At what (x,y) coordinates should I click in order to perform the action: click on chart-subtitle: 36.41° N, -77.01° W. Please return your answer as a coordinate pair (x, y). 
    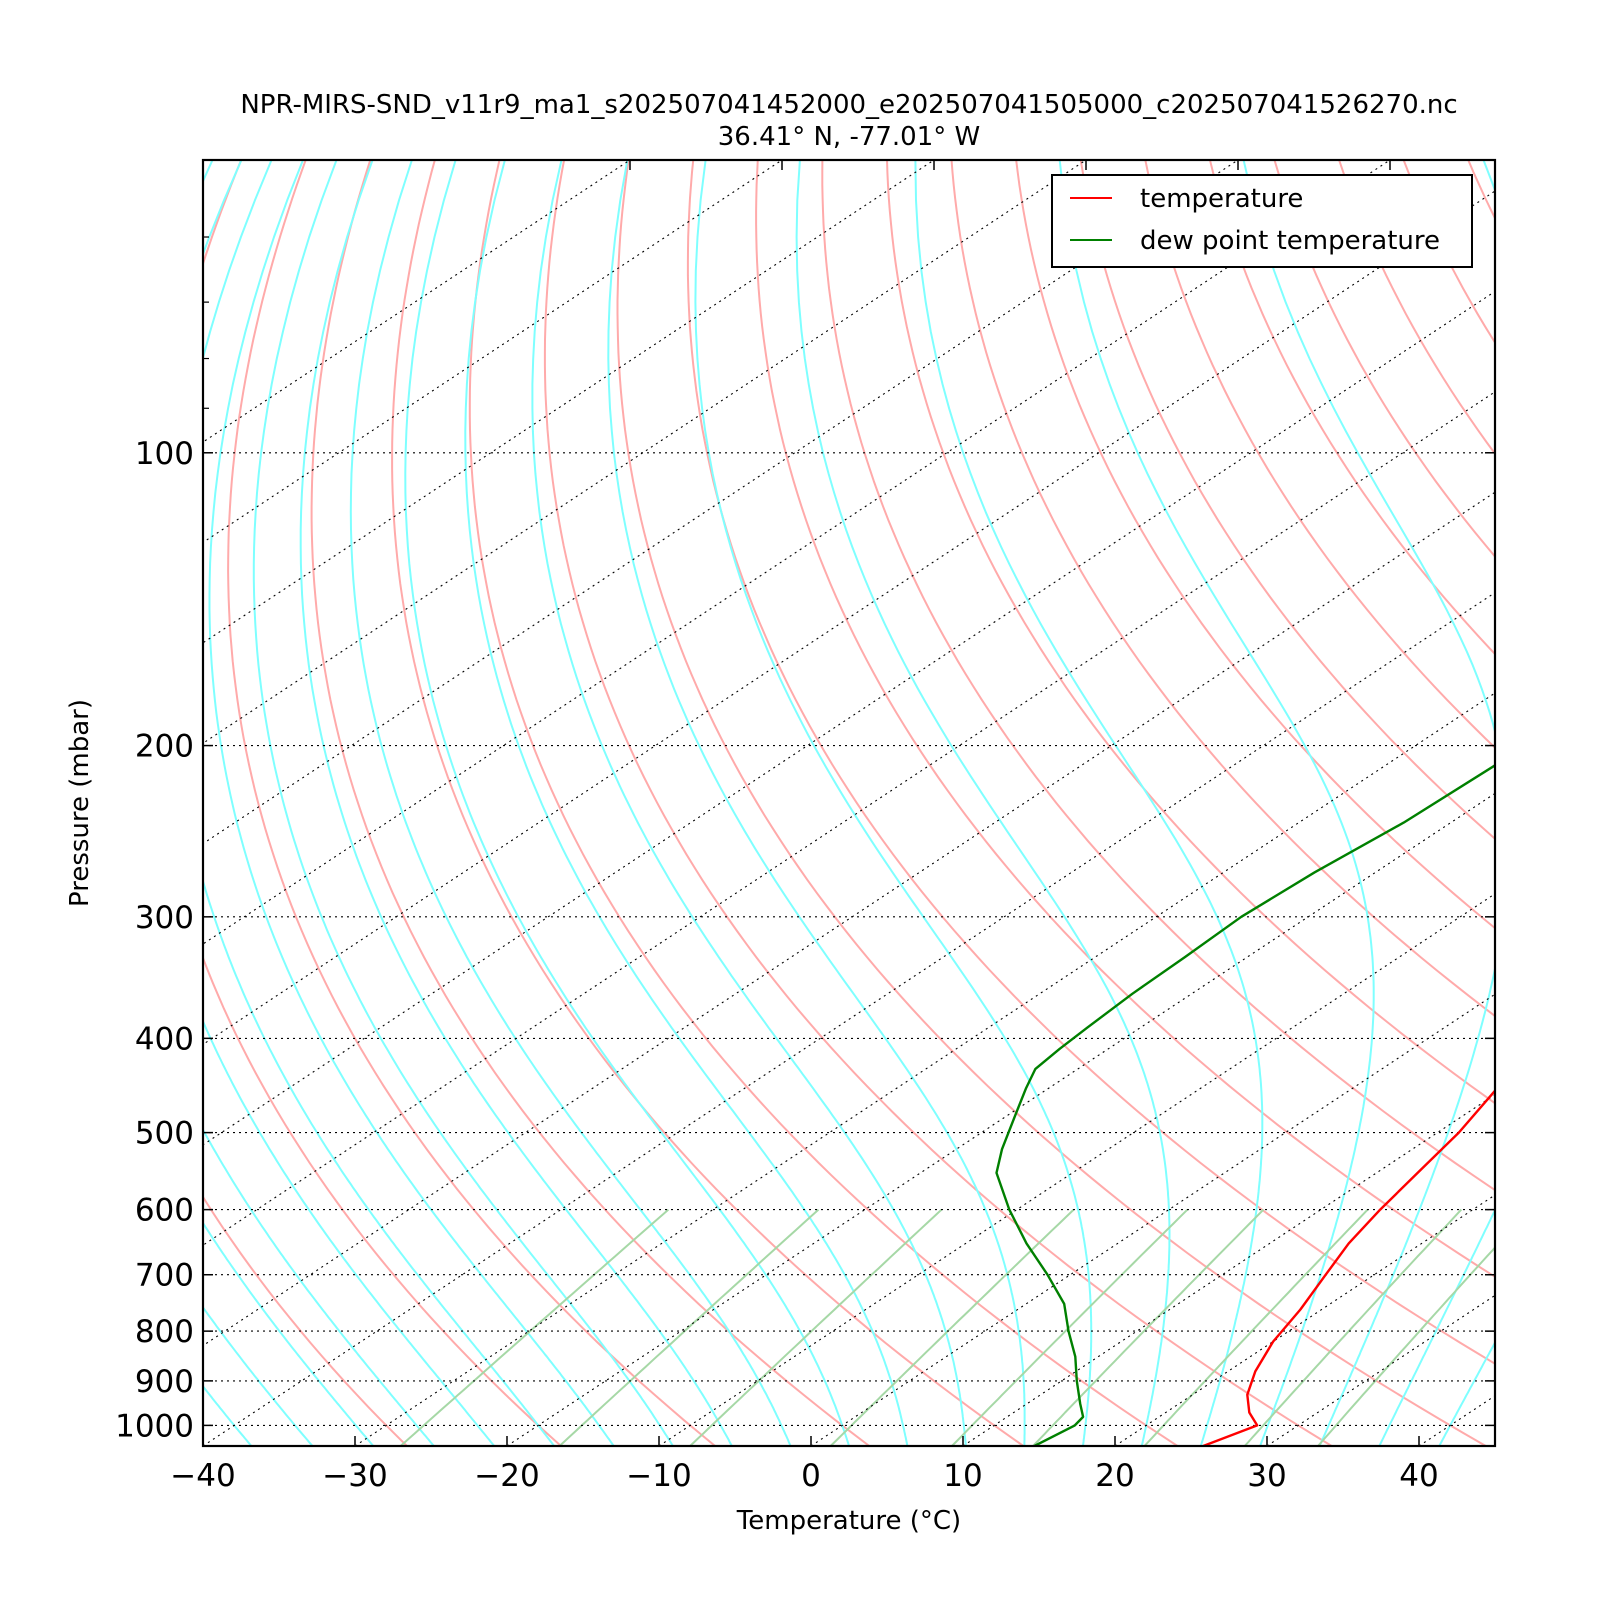
    Looking at the image, I should click on (849, 137).